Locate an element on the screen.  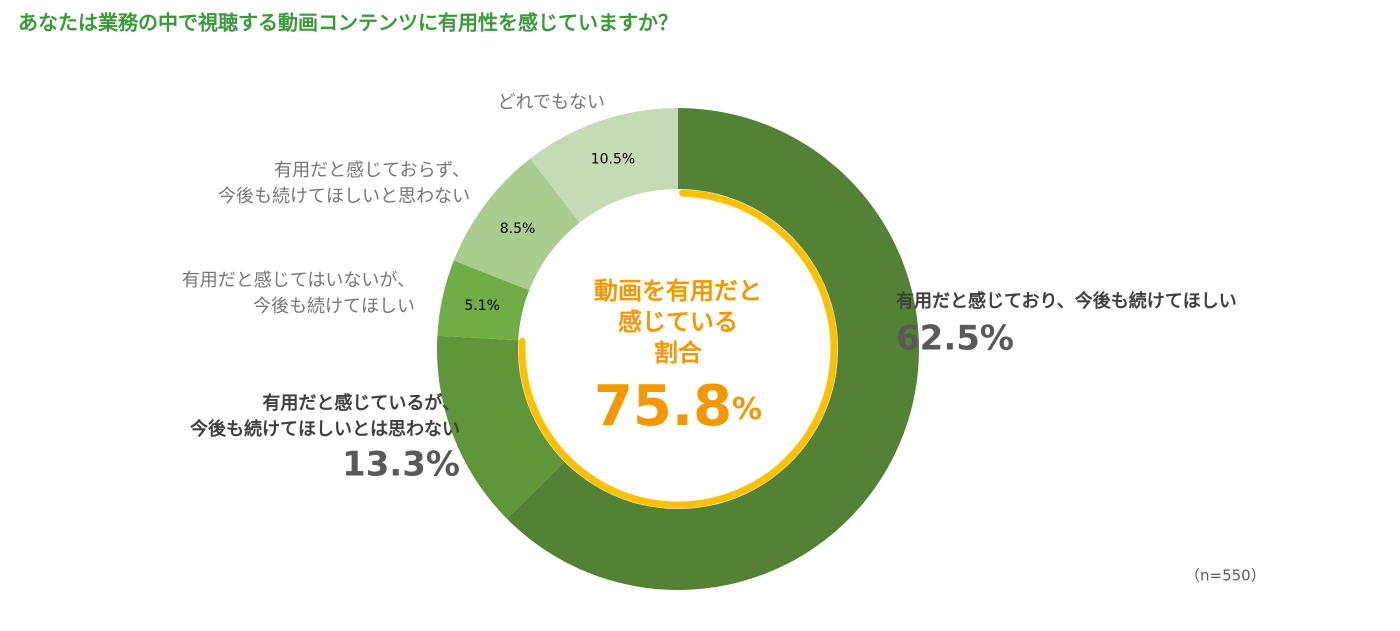
share-arc is located at coordinates (678, 349).